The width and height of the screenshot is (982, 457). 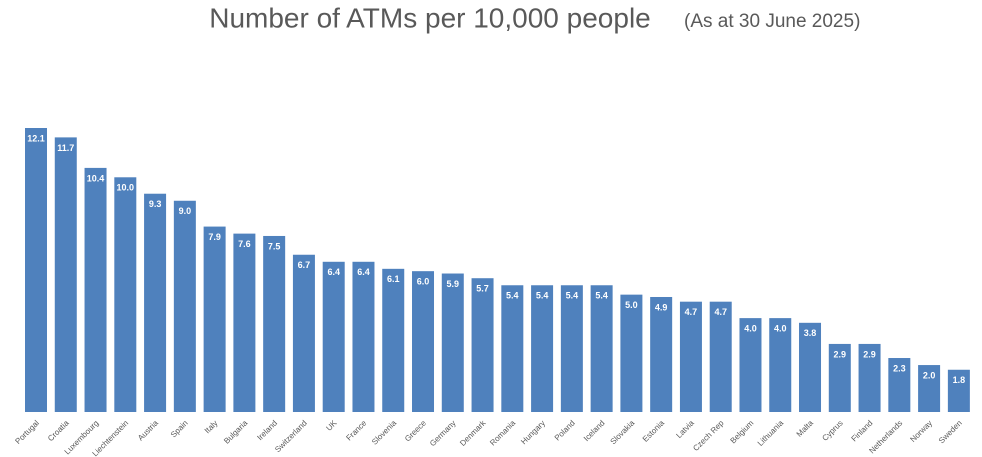 I want to click on x-tick-label: Estonia, so click(x=654, y=431).